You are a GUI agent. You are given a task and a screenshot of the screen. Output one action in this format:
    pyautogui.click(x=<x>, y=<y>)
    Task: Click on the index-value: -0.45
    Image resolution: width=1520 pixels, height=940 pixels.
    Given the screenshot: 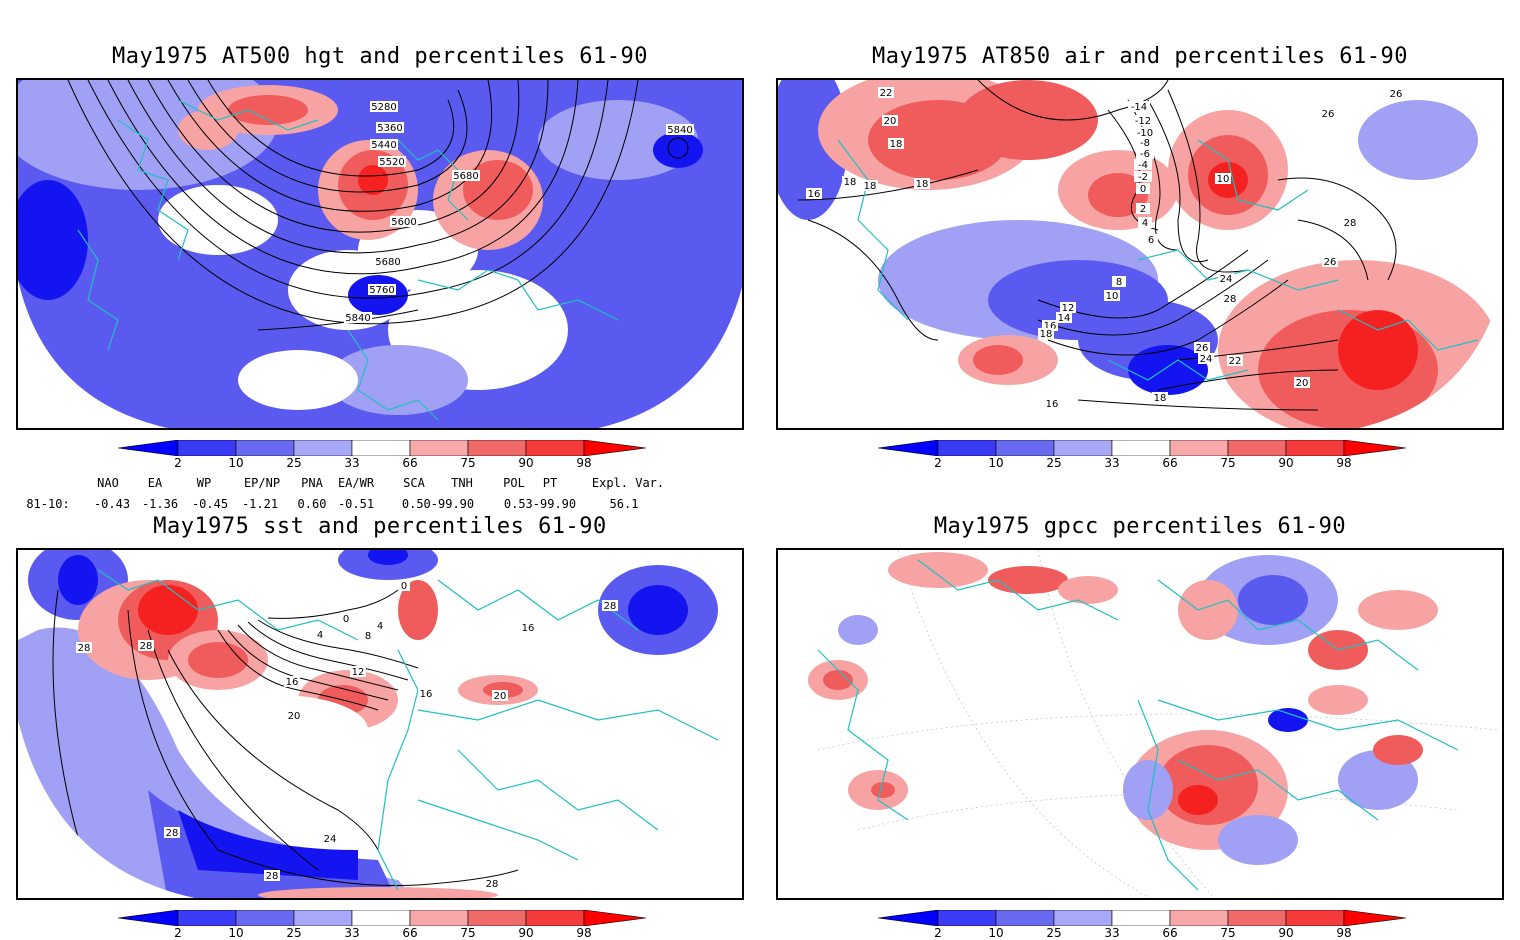 What is the action you would take?
    pyautogui.click(x=210, y=504)
    